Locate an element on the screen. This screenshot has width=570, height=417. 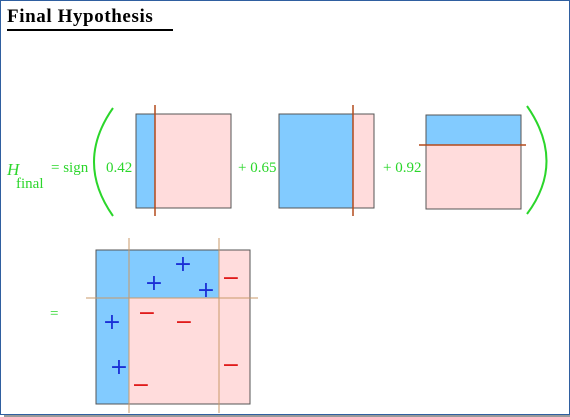
combined-classifier: + + + + + − − − − − is located at coordinates (172, 325).